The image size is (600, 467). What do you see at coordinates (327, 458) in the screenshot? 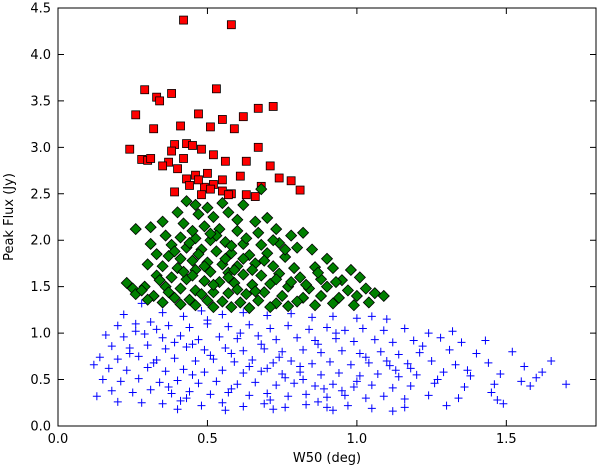
I see `x-axis-label: W50 (deg)` at bounding box center [327, 458].